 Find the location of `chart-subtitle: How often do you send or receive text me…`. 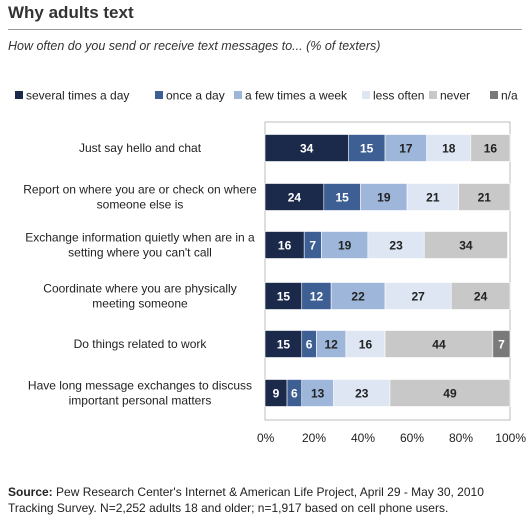

chart-subtitle: How often do you send or receive text me… is located at coordinates (194, 46).